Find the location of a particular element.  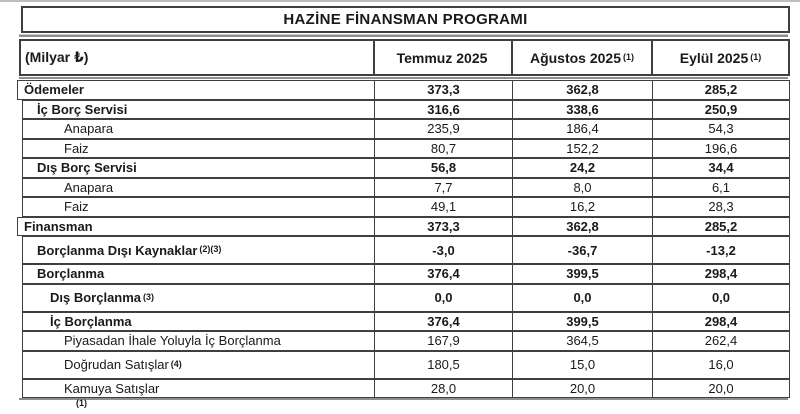

table-row: Faiz 49,1 16,2 28,3 is located at coordinates (406, 207).